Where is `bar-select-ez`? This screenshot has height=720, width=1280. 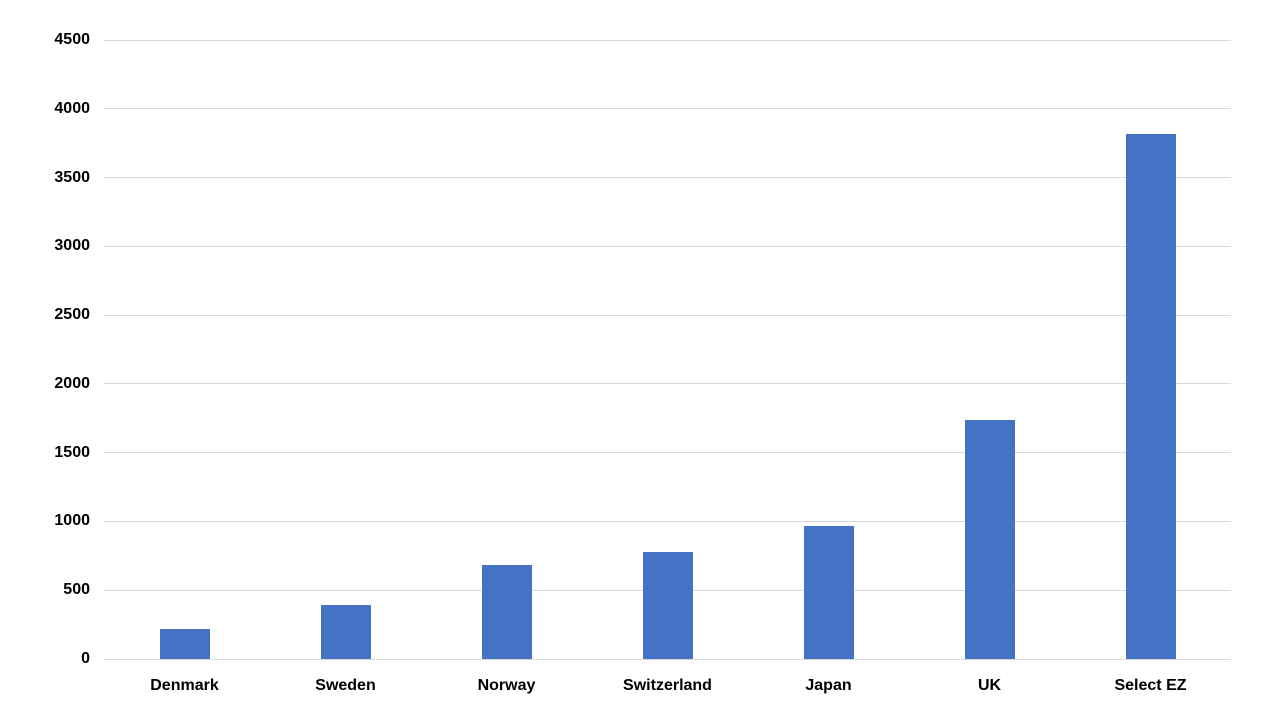 bar-select-ez is located at coordinates (1150, 396).